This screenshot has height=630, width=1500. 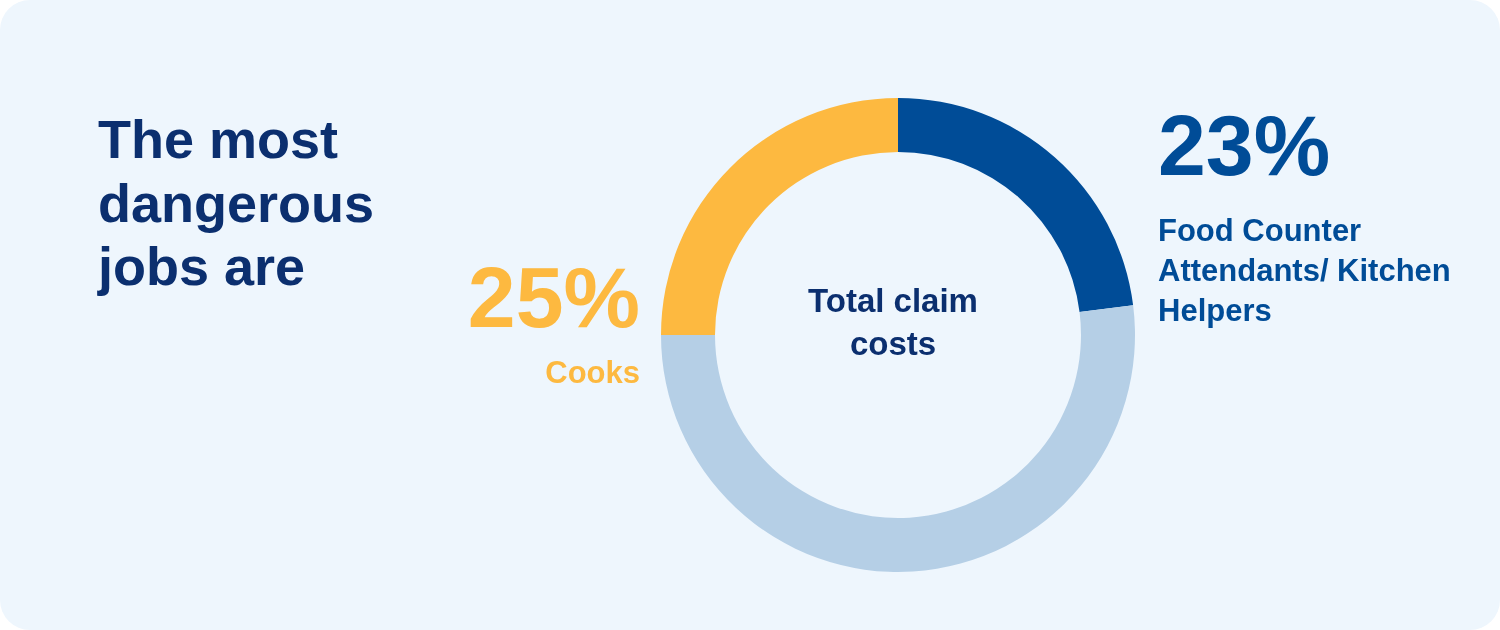 I want to click on slice-label: Cooks, so click(x=592, y=372).